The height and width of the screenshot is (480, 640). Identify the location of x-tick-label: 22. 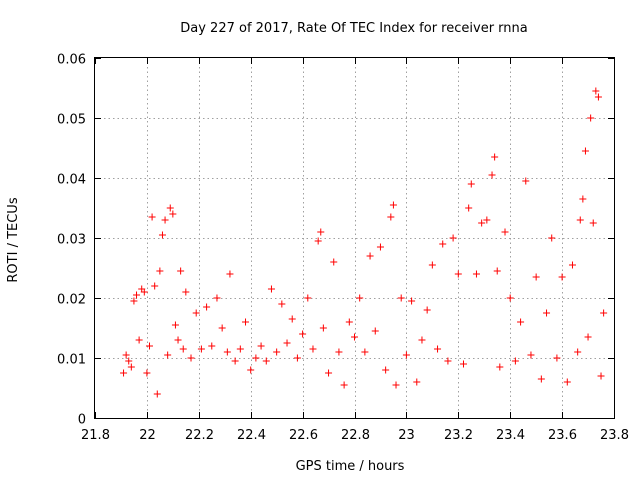
(147, 435).